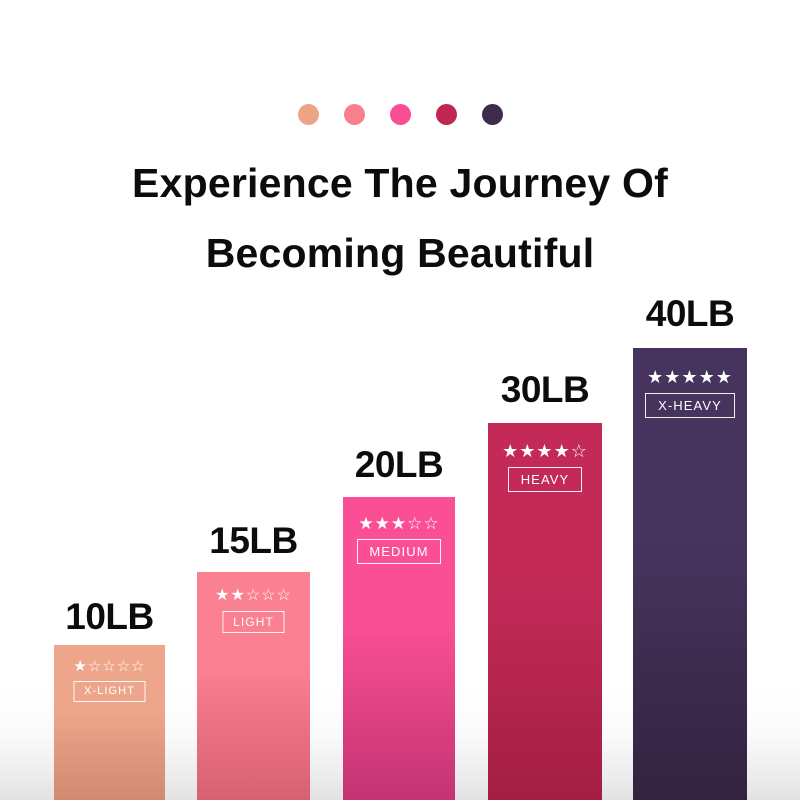 The image size is (800, 800). Describe the element at coordinates (399, 551) in the screenshot. I see `bar-20lb-tier-label: MEDIUM` at that location.